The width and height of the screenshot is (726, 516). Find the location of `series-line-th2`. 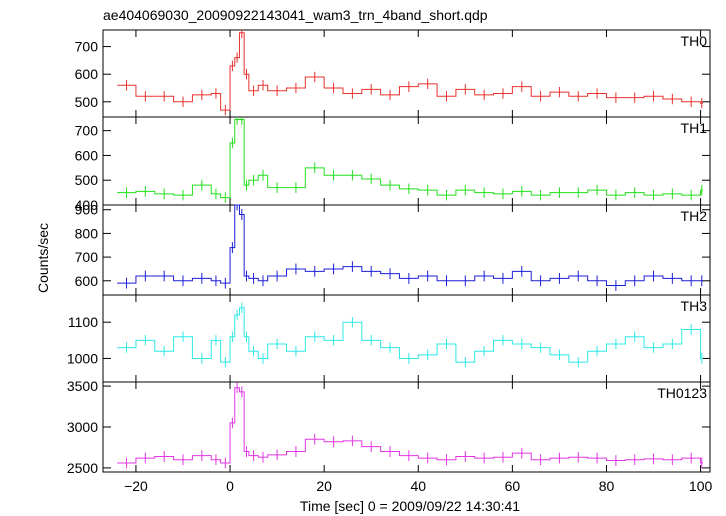

series-line-th2 is located at coordinates (410, 245).